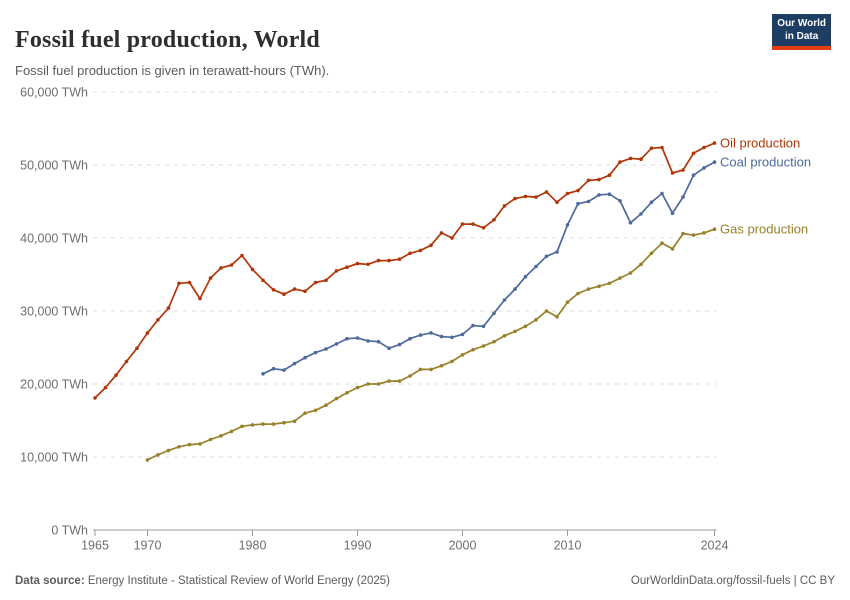  What do you see at coordinates (148, 546) in the screenshot?
I see `x-axis-tick-label: 1970` at bounding box center [148, 546].